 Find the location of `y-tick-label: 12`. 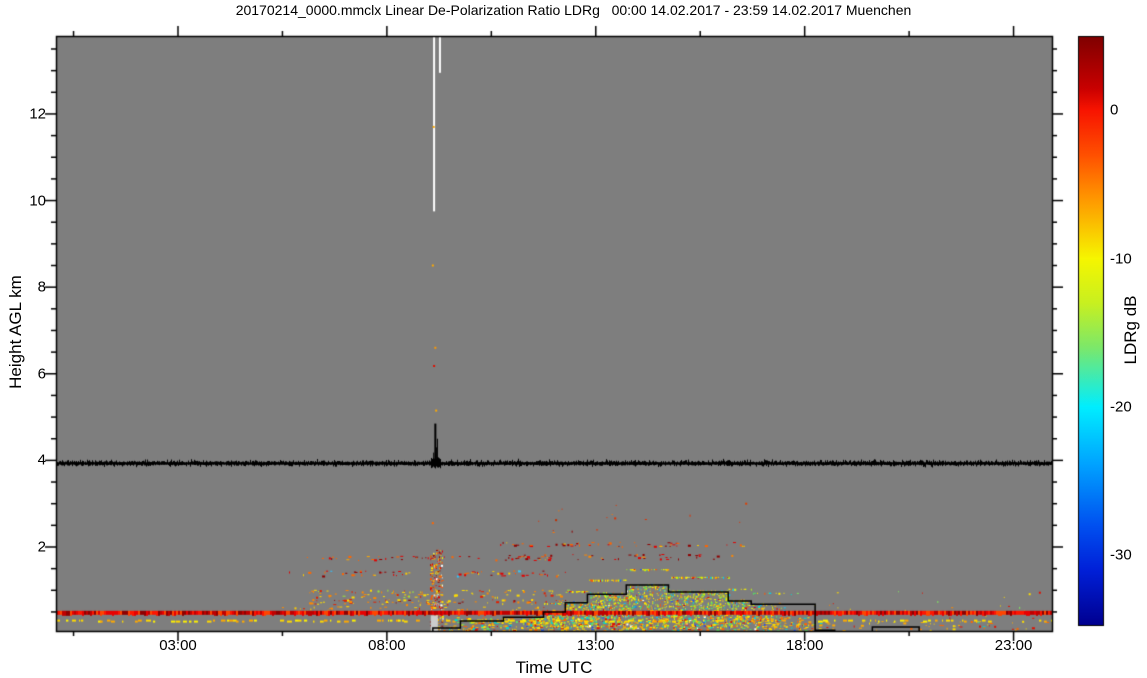

y-tick-label: 12 is located at coordinates (37, 114).